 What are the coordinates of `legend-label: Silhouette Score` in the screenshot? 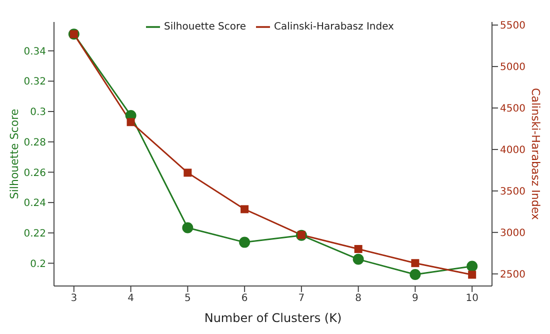 It's located at (205, 27).